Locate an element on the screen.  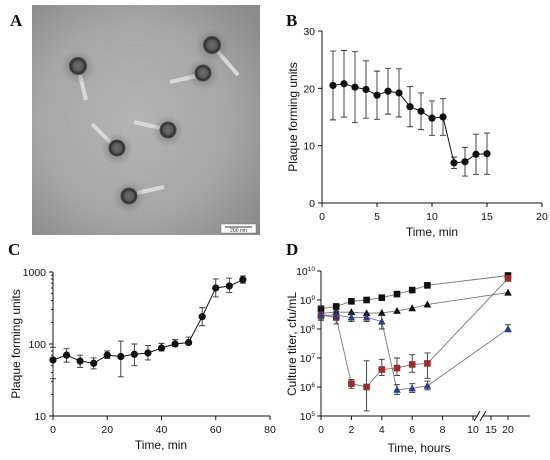
x-tick-label: 5 is located at coordinates (377, 217).